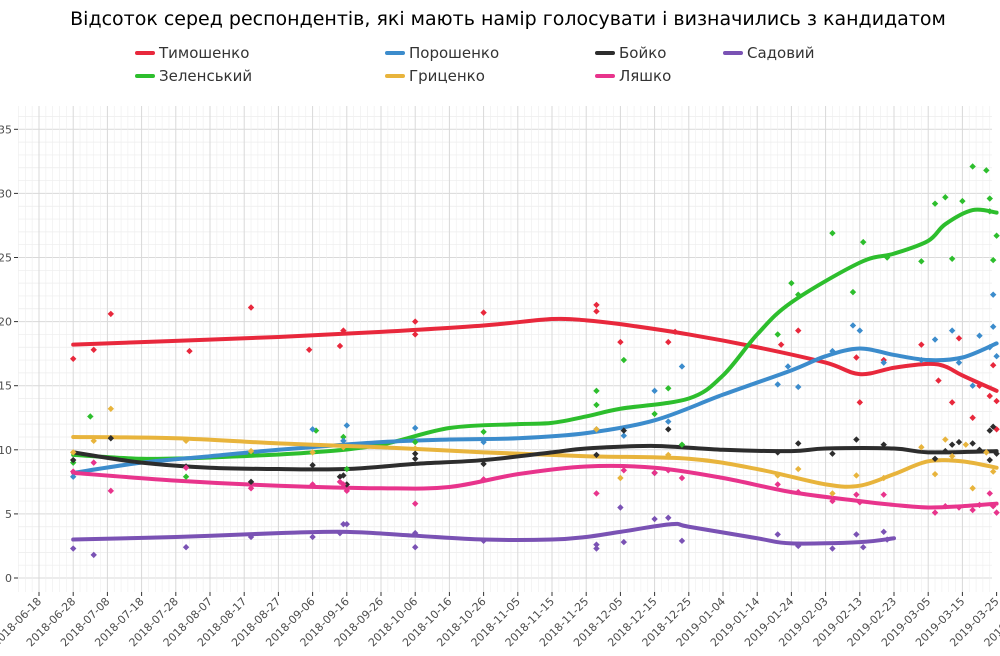  Describe the element at coordinates (205, 76) in the screenshot. I see `legend-label: Зеленський` at that location.